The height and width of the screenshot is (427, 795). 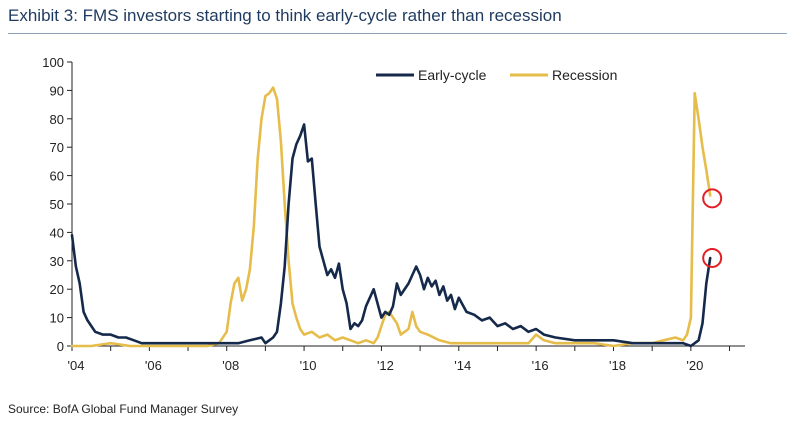 What do you see at coordinates (452, 75) in the screenshot?
I see `legend-label: Early-cycle` at bounding box center [452, 75].